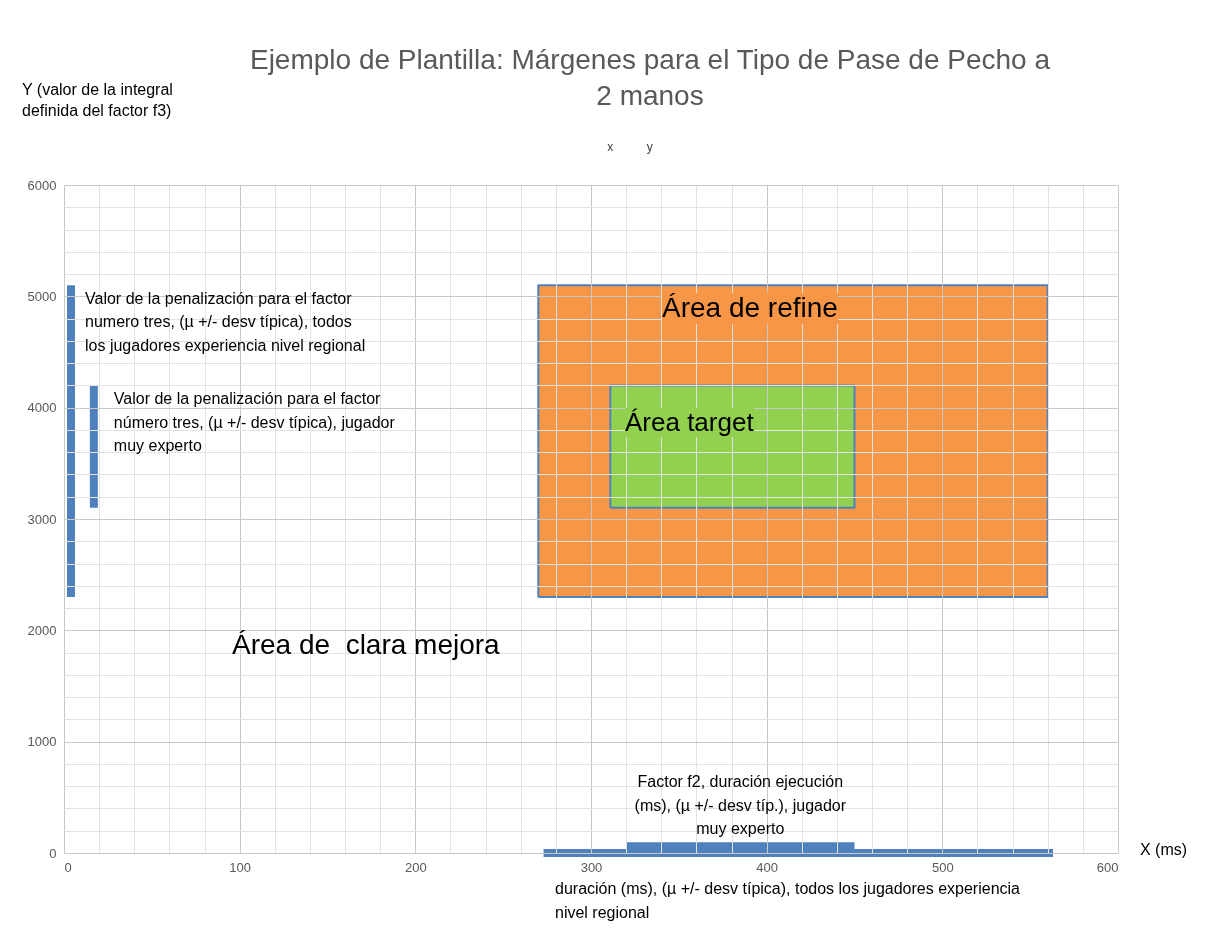  Describe the element at coordinates (42, 519) in the screenshot. I see `y-tick-label: 3000` at that location.